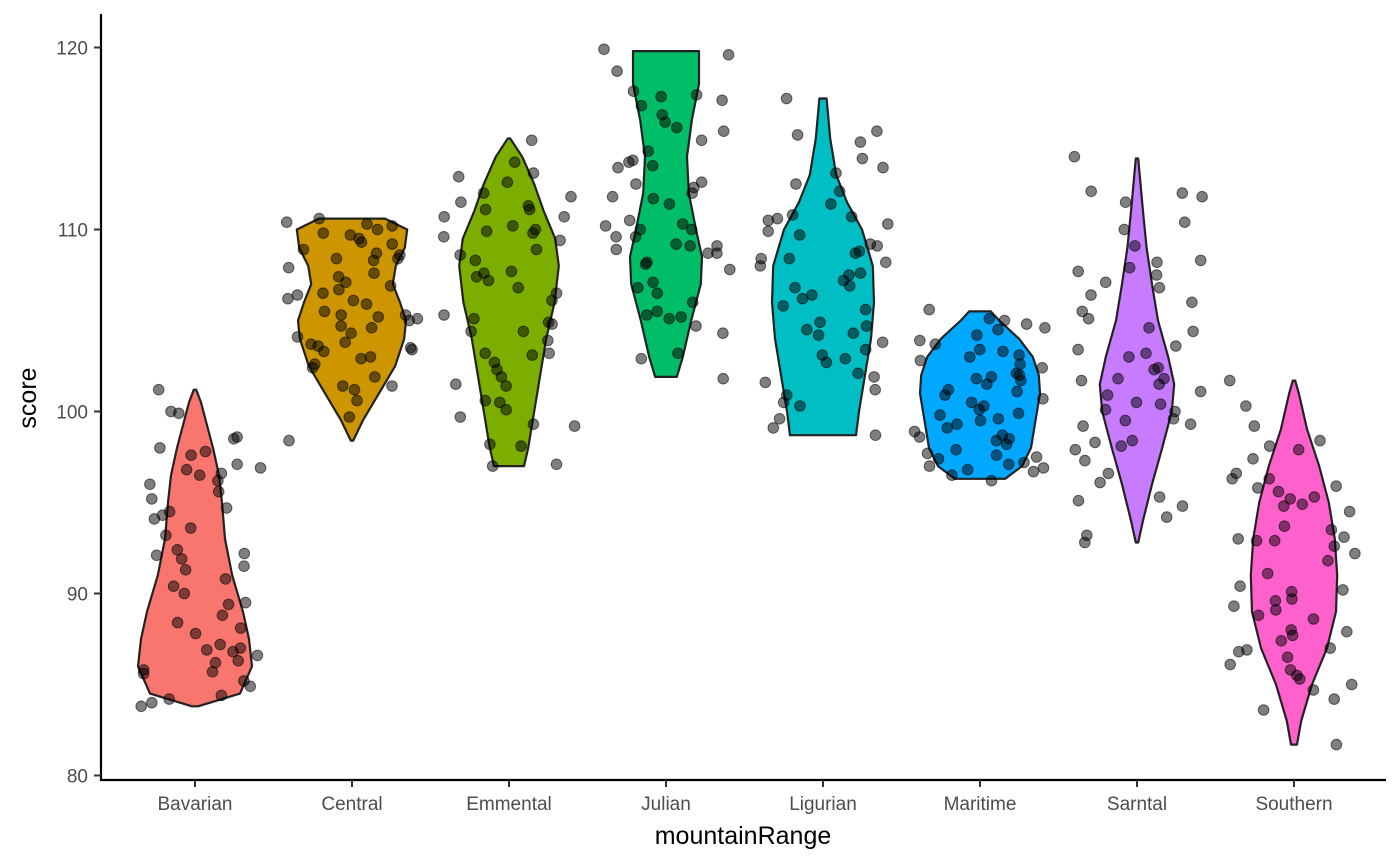 The height and width of the screenshot is (865, 1400). I want to click on points-maritime, so click(979, 395).